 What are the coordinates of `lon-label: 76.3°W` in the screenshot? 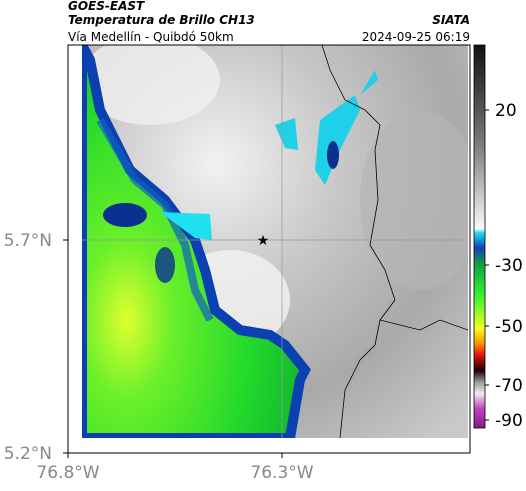 It's located at (281, 473).